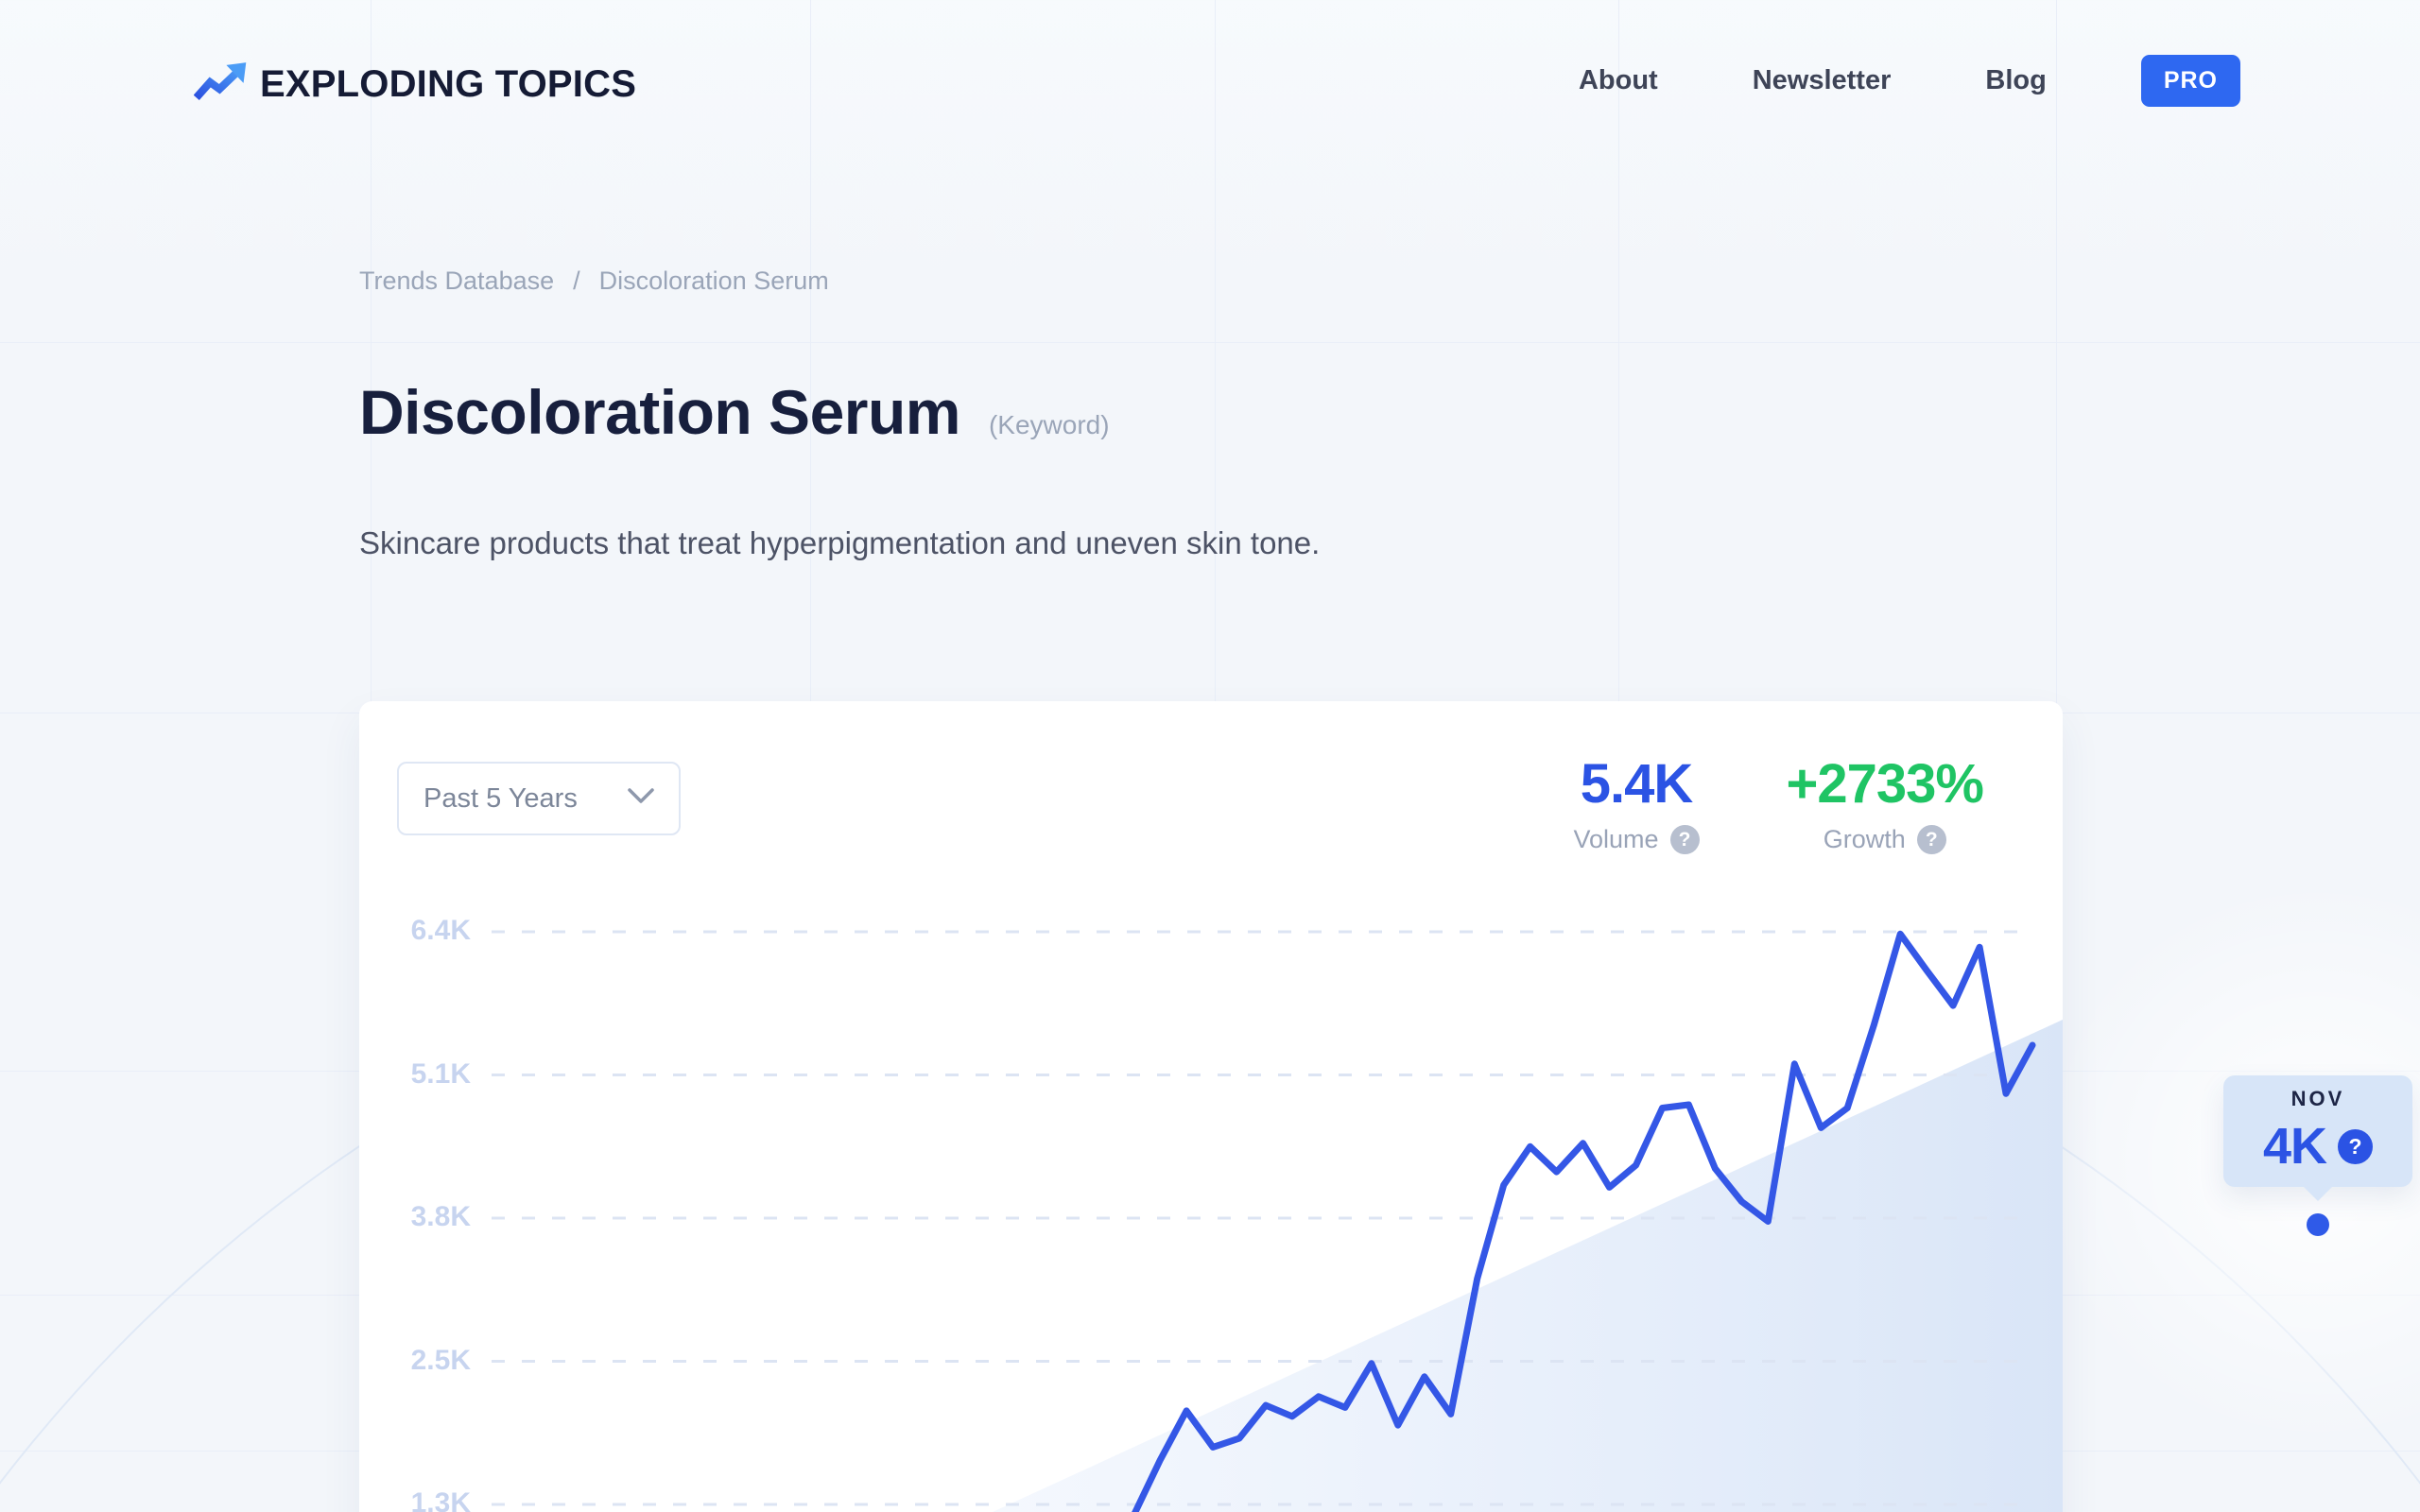  I want to click on page-title-row: Discoloration Serum (Keyword), so click(735, 412).